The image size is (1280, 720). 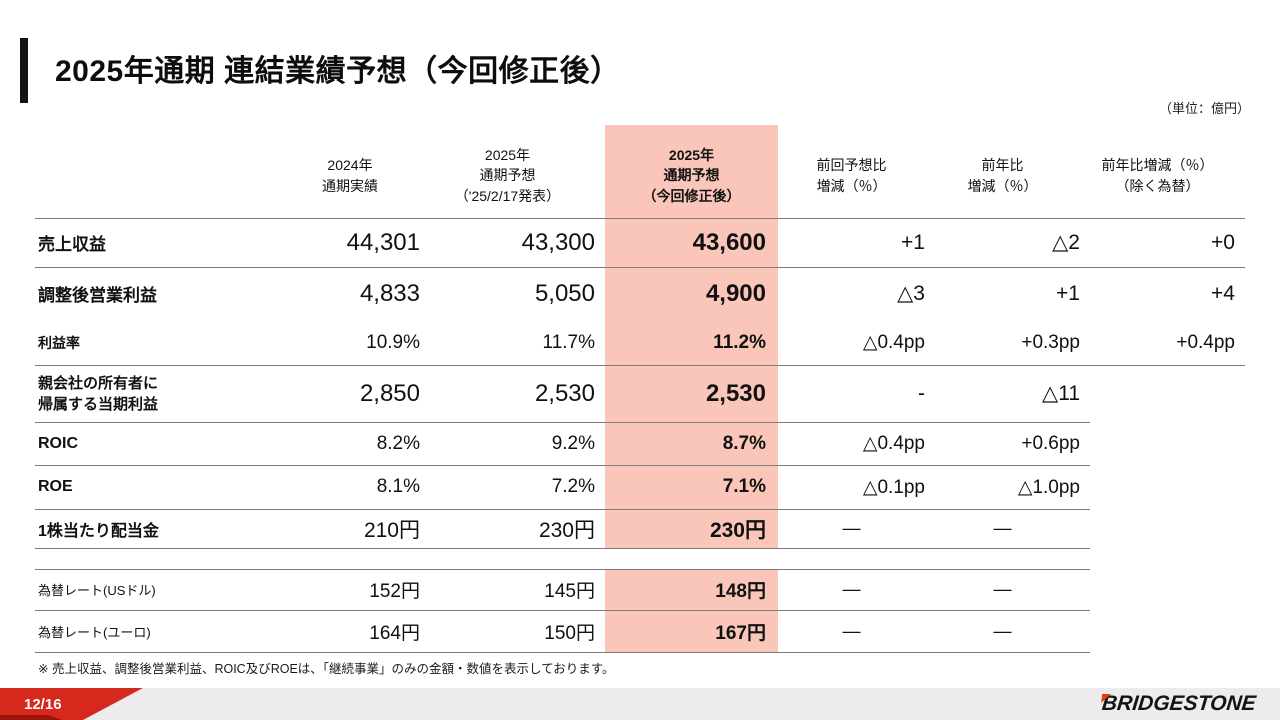 What do you see at coordinates (1204, 108) in the screenshot?
I see `unit-note: （単位：億円）` at bounding box center [1204, 108].